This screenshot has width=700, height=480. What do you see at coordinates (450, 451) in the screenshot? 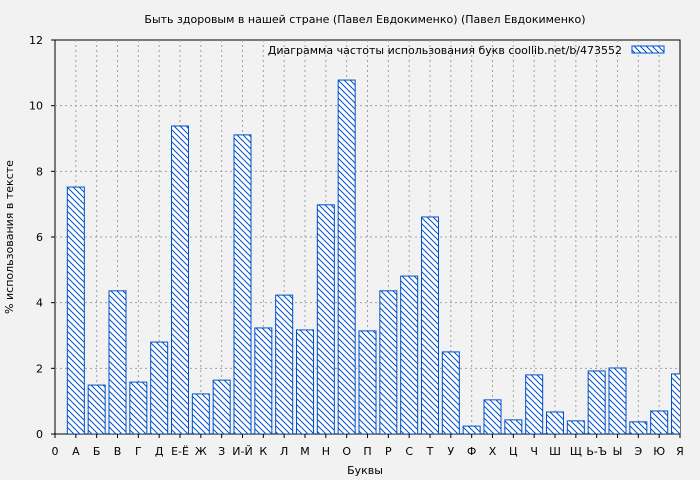
I see `x-tick-label: У` at bounding box center [450, 451].